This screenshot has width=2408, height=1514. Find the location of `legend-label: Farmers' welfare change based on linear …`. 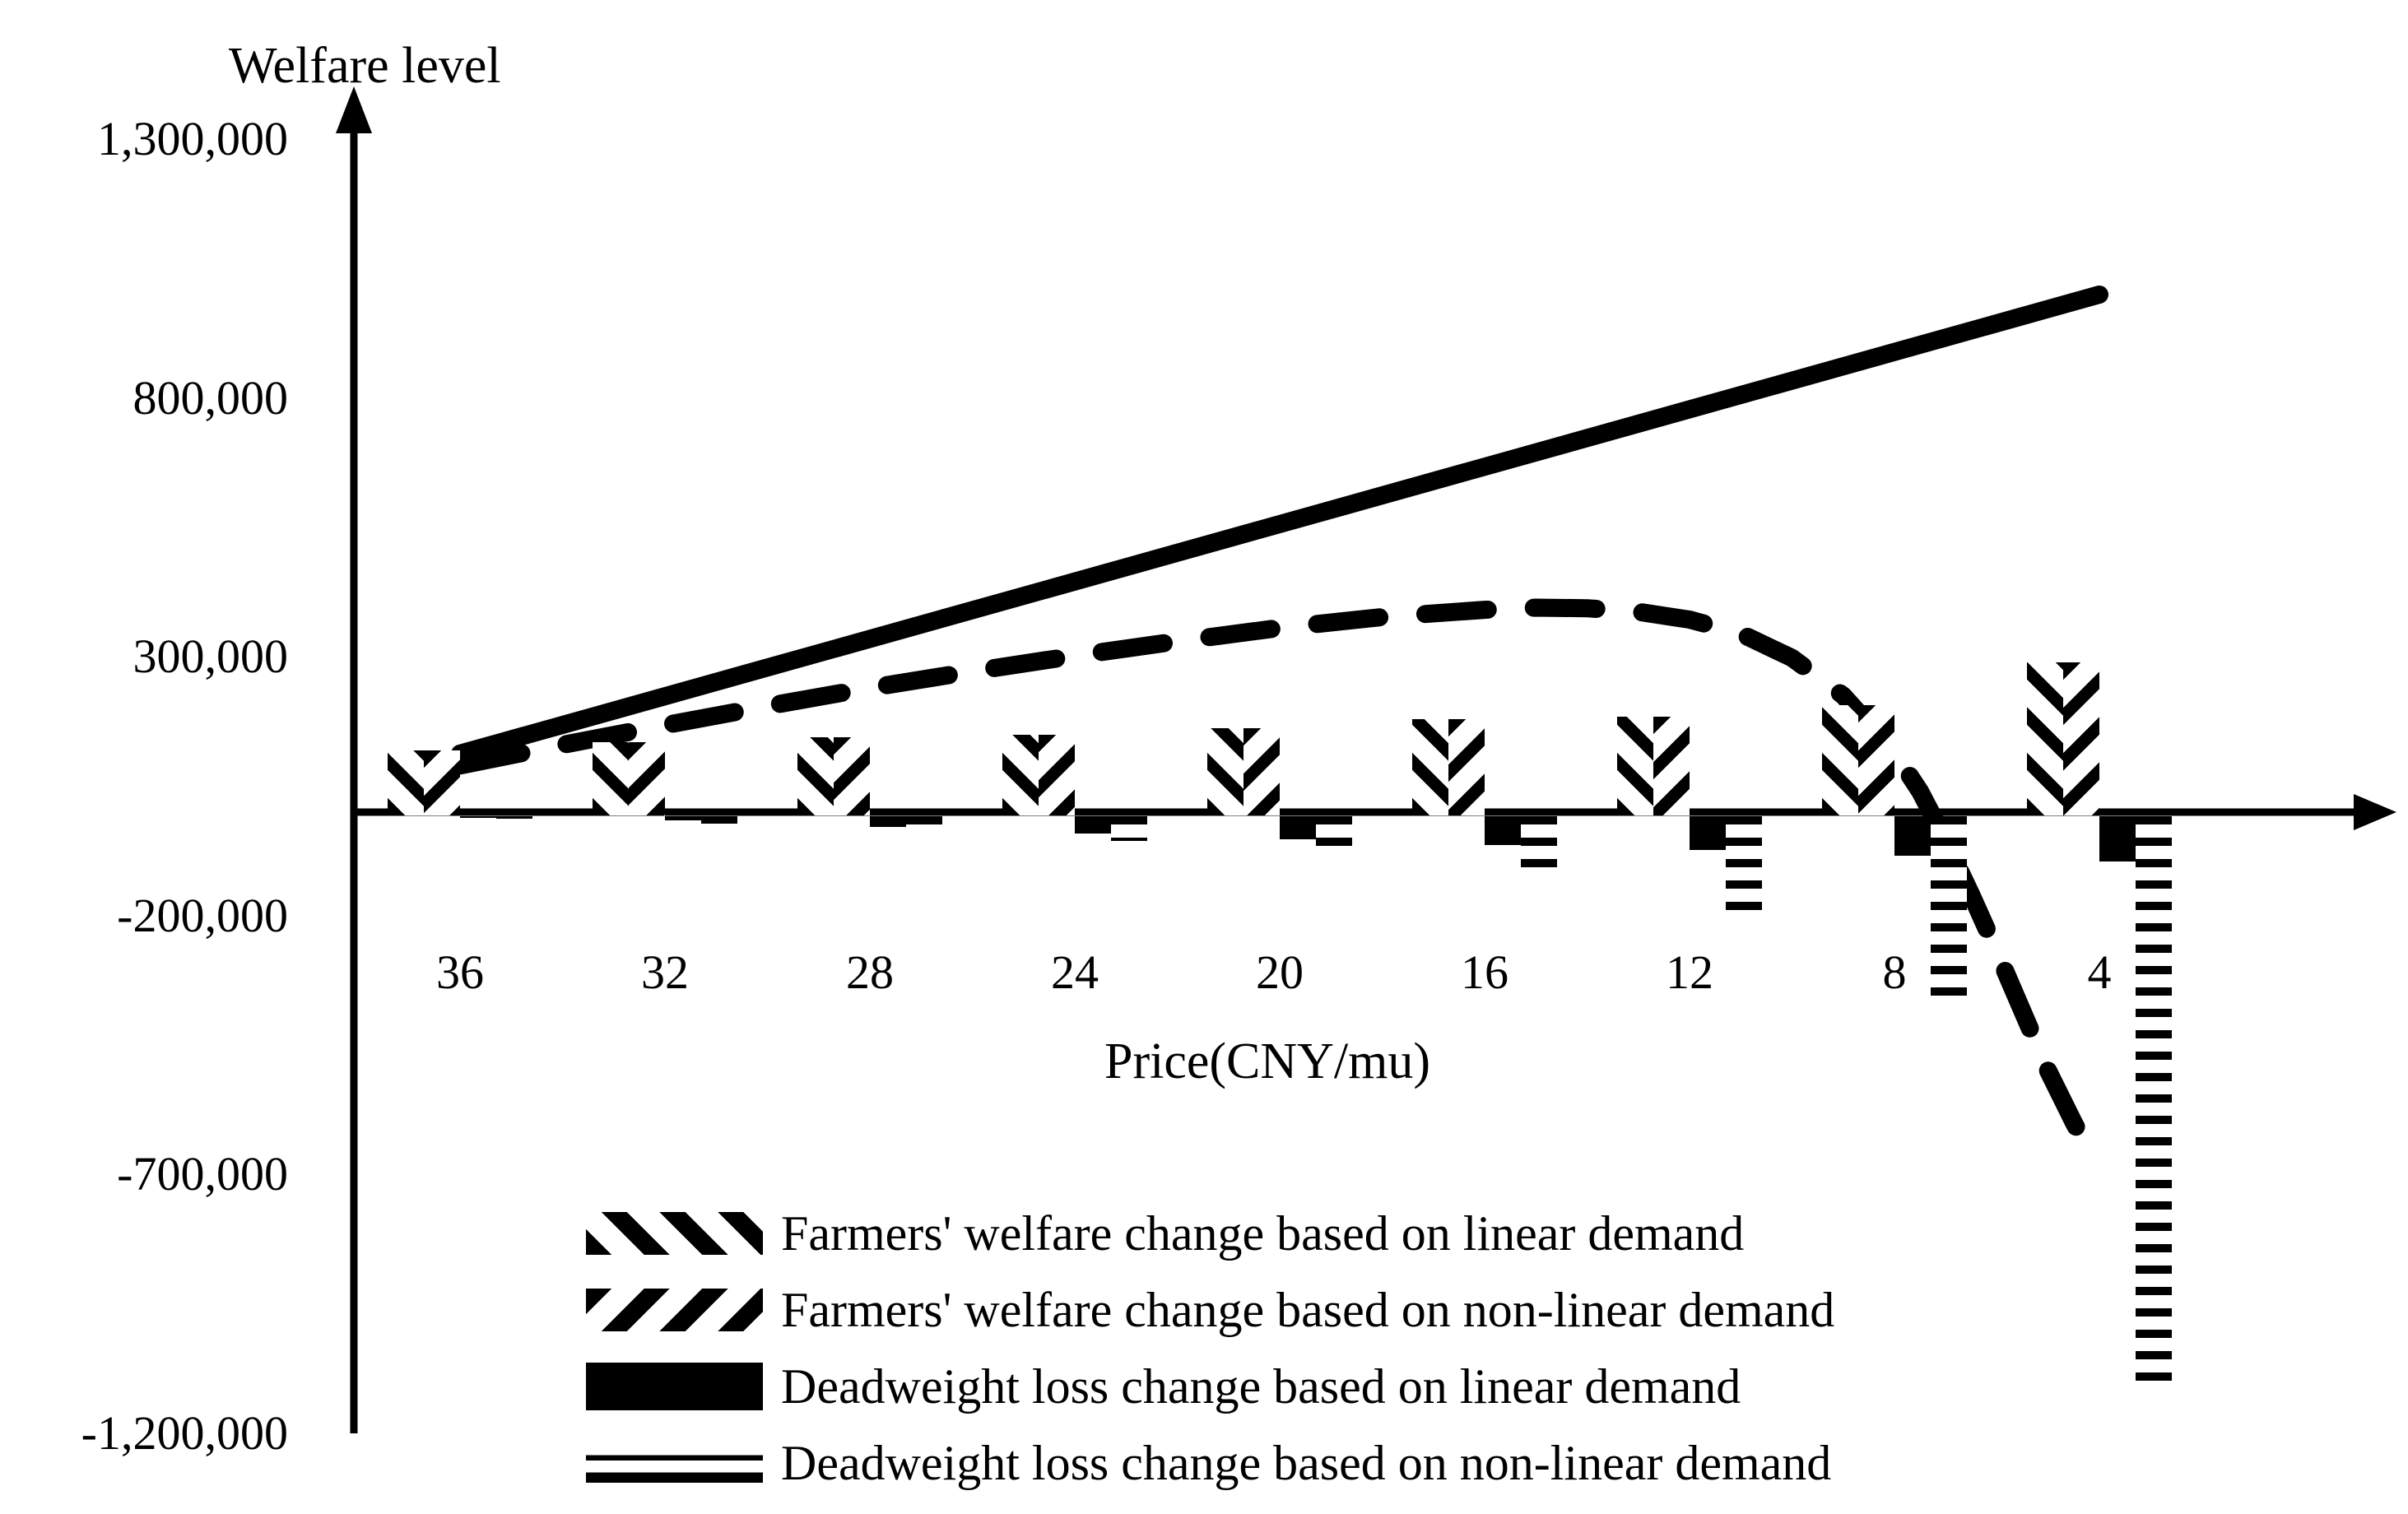

legend-label: Farmers' welfare change based on linear … is located at coordinates (1263, 1233).